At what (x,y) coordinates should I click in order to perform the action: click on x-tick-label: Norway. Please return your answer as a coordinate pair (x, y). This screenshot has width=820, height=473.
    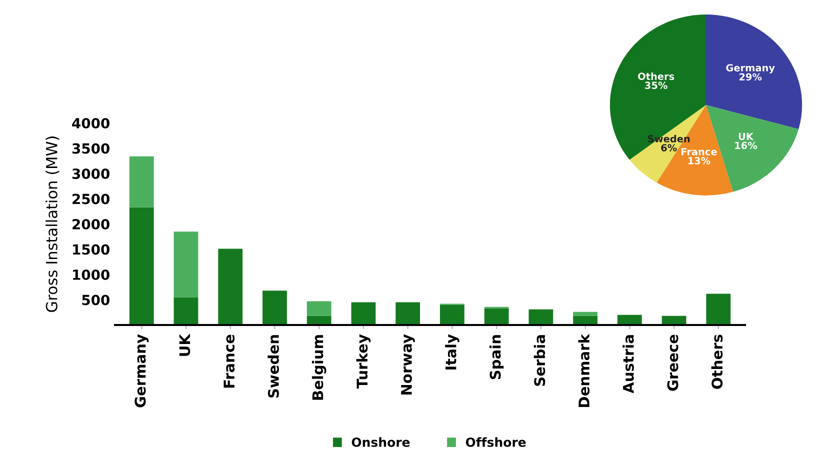
    Looking at the image, I should click on (408, 364).